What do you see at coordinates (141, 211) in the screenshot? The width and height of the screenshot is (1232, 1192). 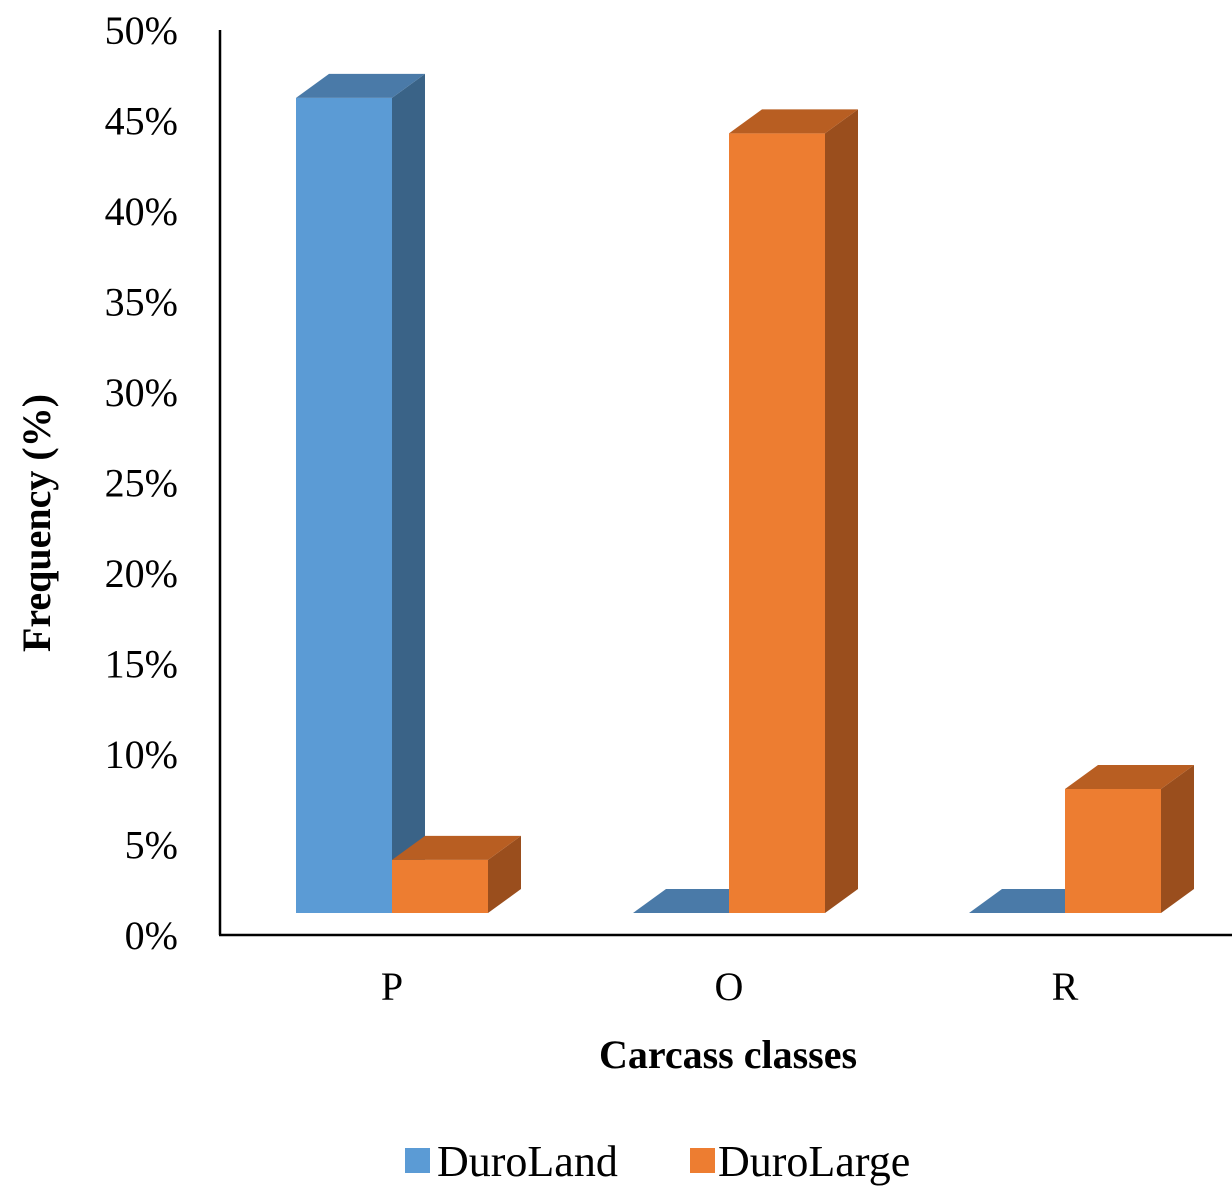 I see `y-tick-label: 40%` at bounding box center [141, 211].